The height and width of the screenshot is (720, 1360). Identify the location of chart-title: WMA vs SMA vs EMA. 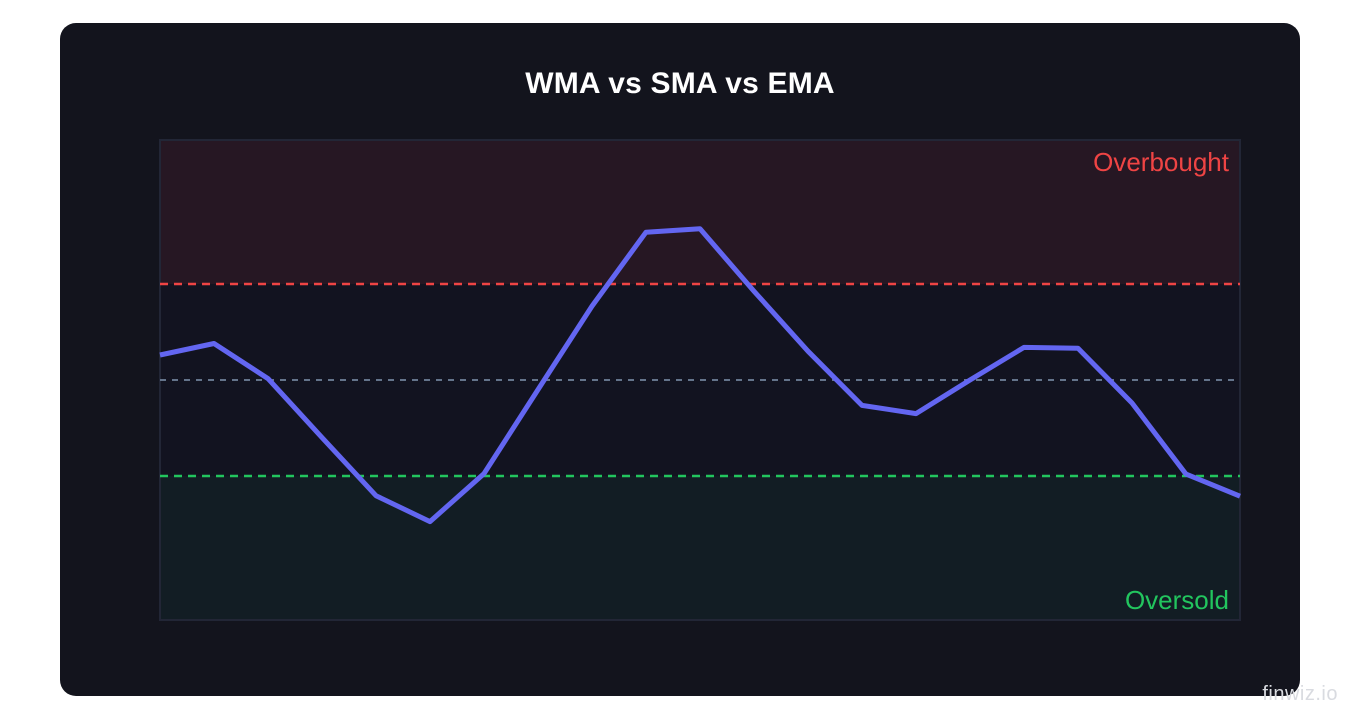
(680, 83).